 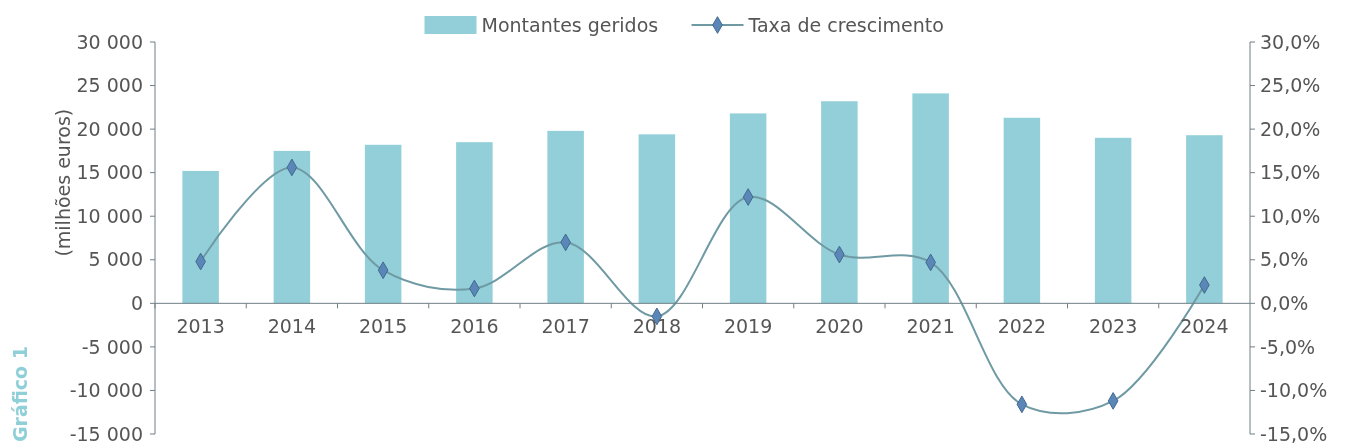 I want to click on x-tick-label: 2023, so click(x=1113, y=326).